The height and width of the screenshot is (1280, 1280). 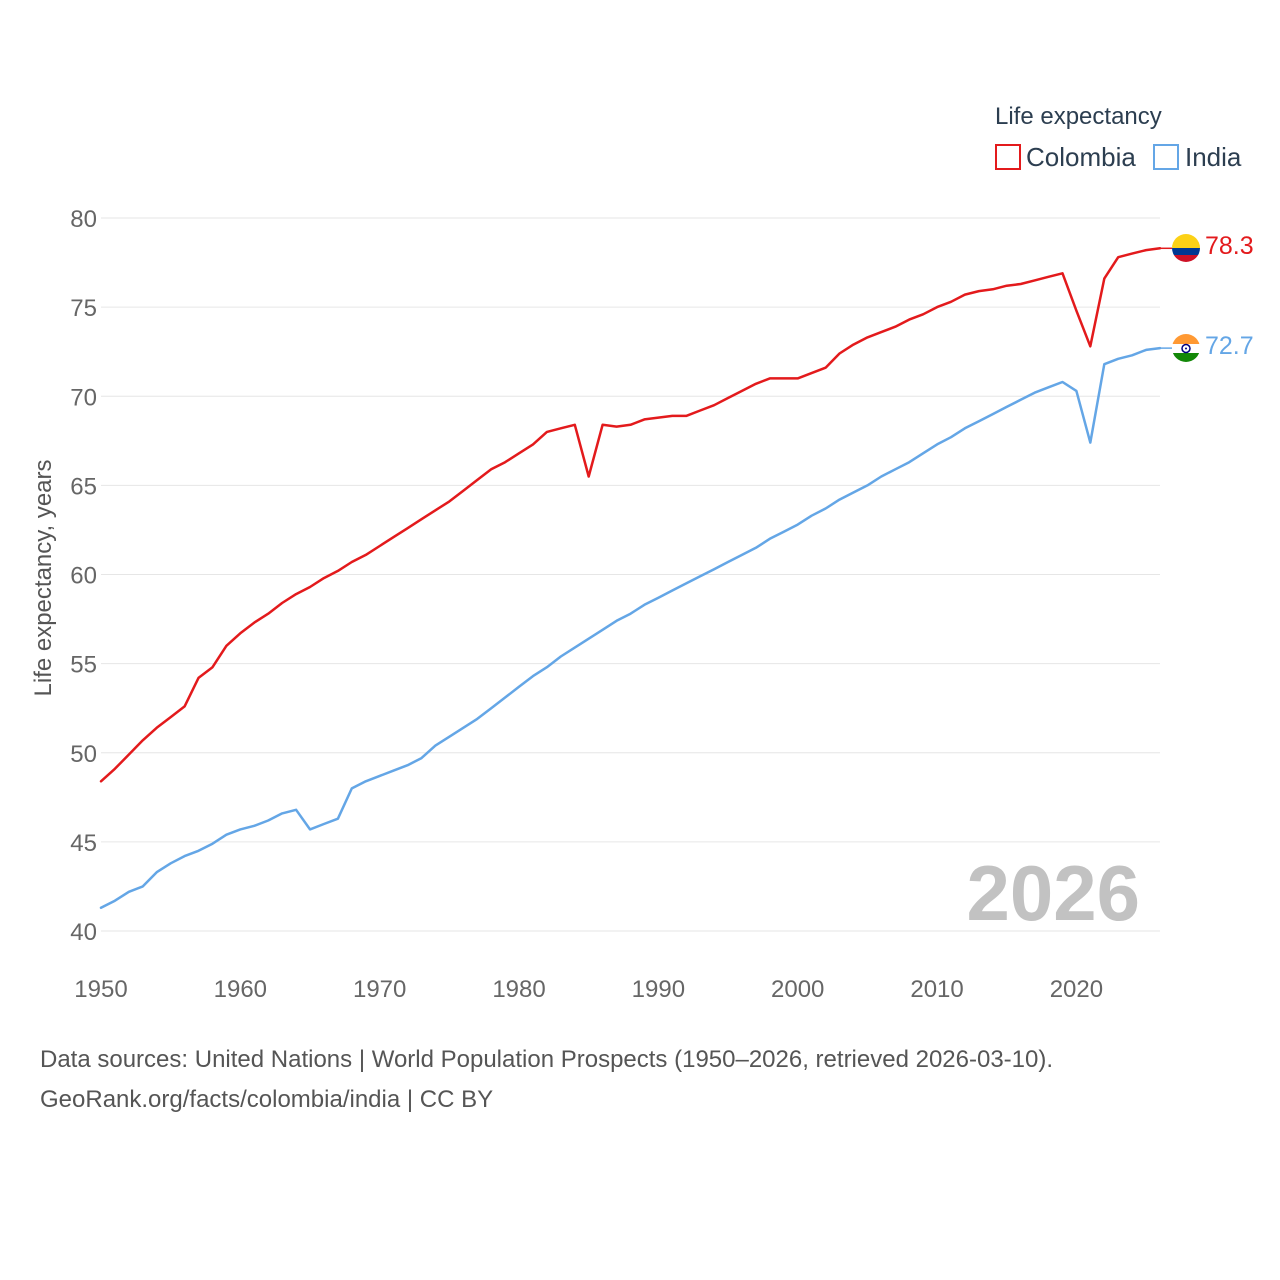 I want to click on legend-title: Life expectancy, so click(x=1078, y=116).